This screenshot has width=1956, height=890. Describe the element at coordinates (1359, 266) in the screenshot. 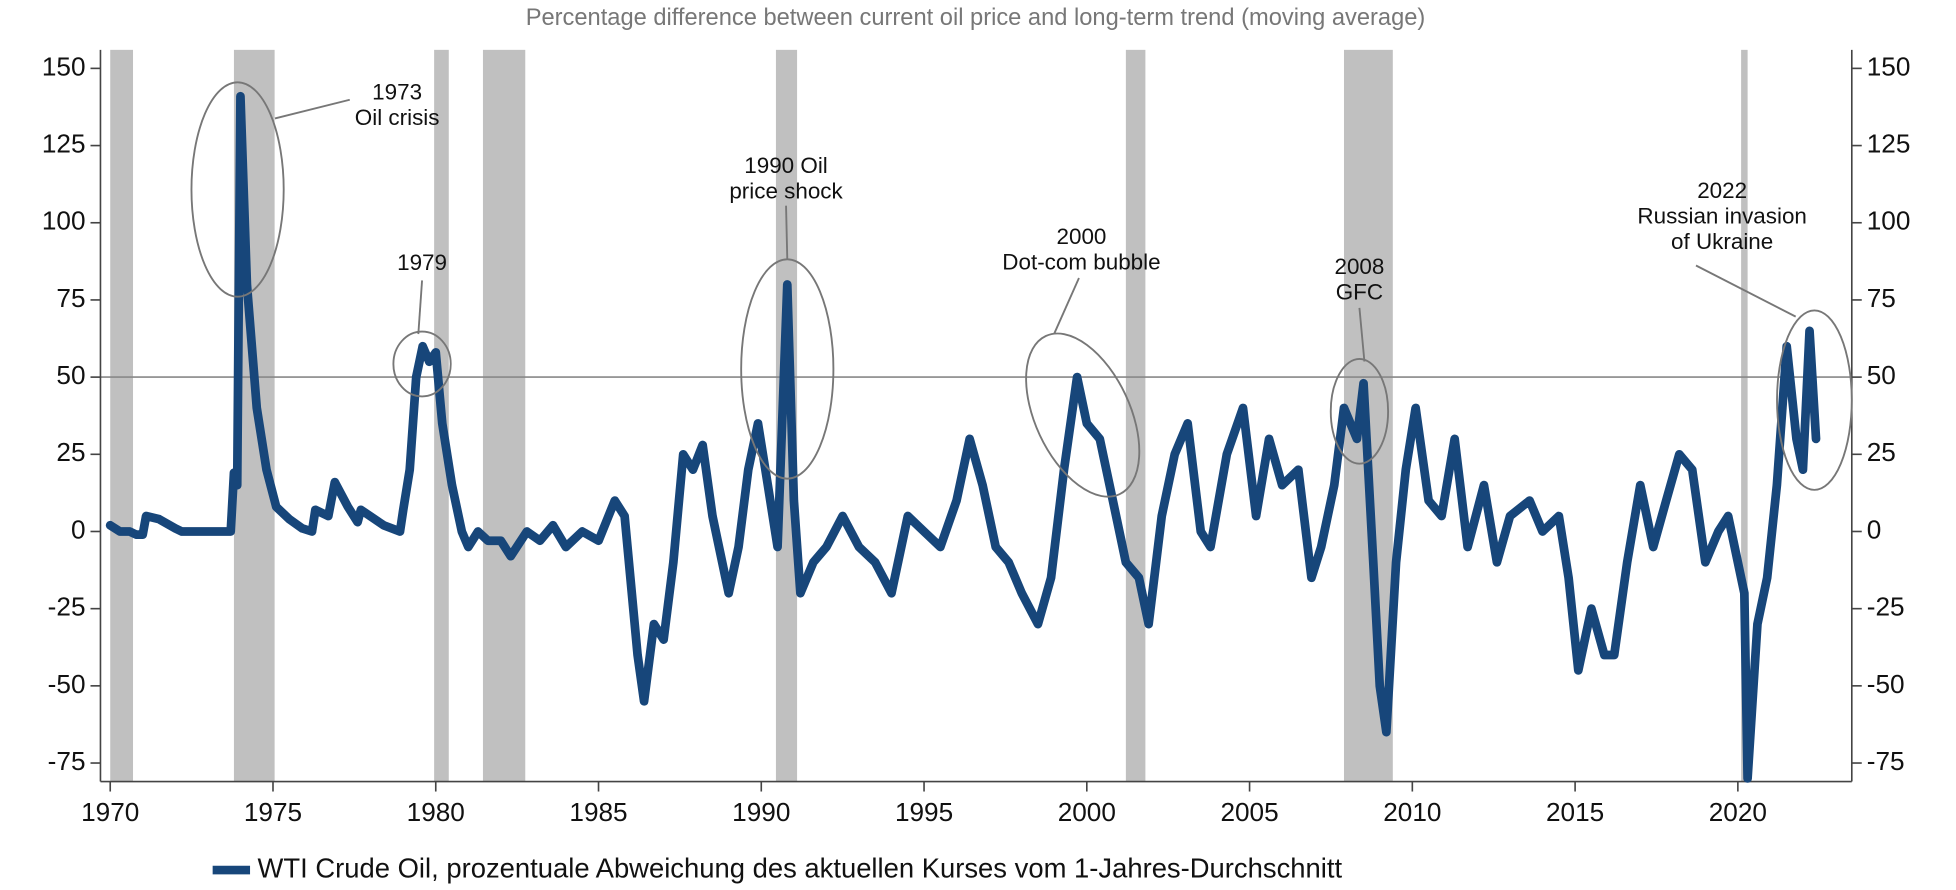

I see `annotation-text: 2008` at that location.